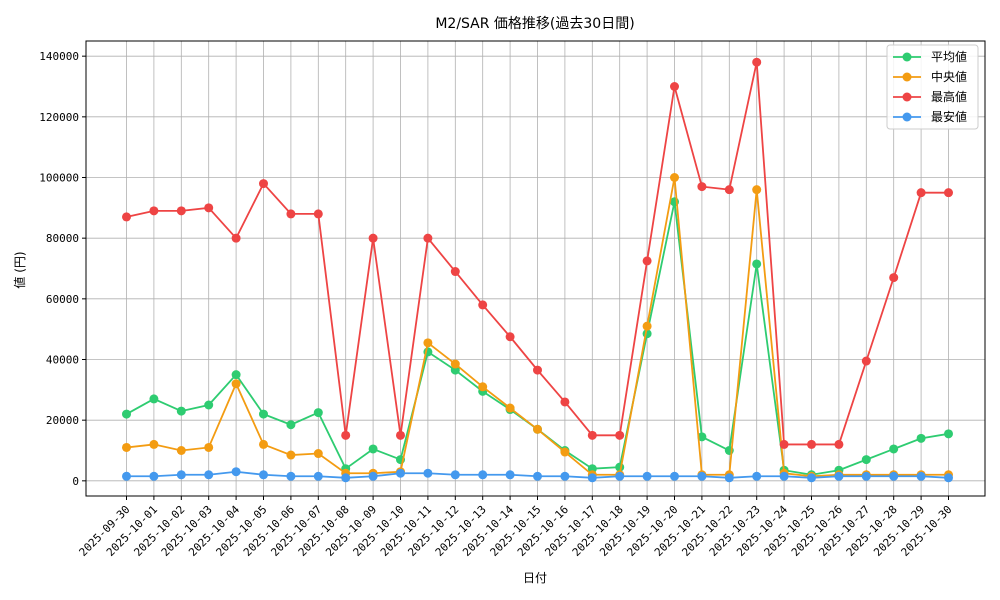 The width and height of the screenshot is (1000, 600). I want to click on x-axis-label: 日付, so click(535, 578).